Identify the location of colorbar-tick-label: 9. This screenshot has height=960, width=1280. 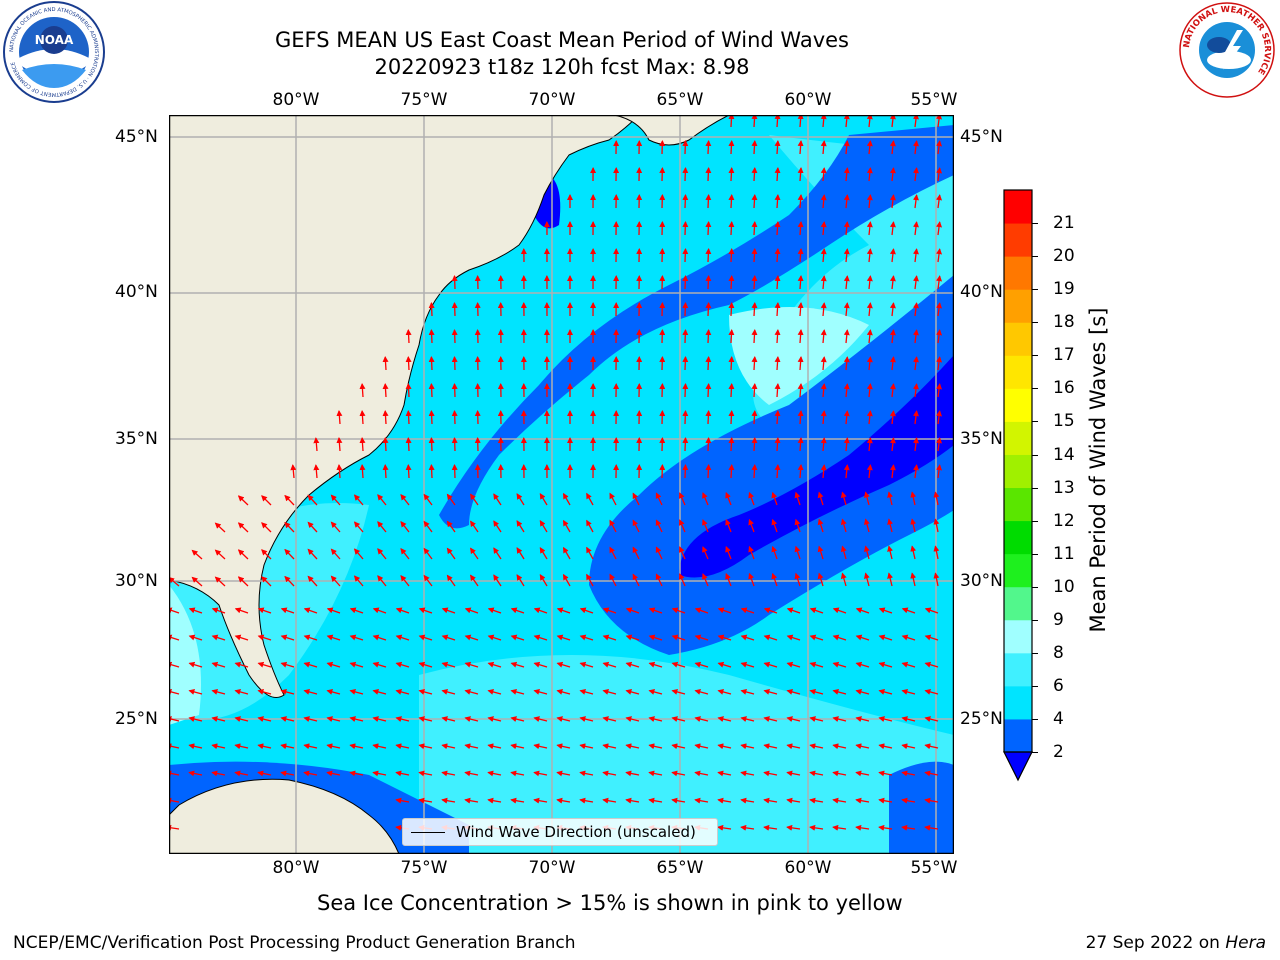
(1058, 619).